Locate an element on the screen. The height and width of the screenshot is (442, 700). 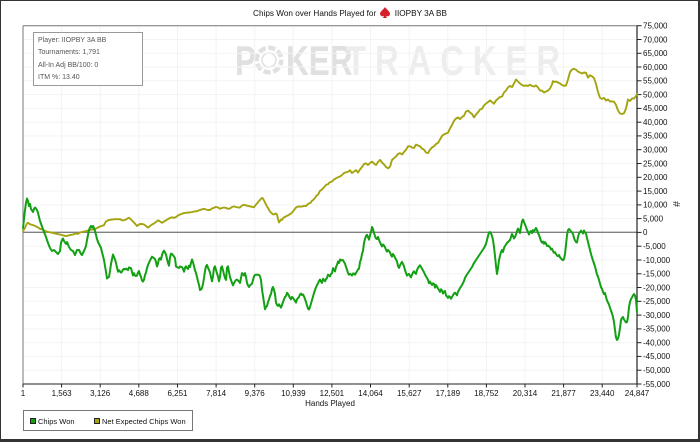
svg-text: 20,000 is located at coordinates (655, 177).